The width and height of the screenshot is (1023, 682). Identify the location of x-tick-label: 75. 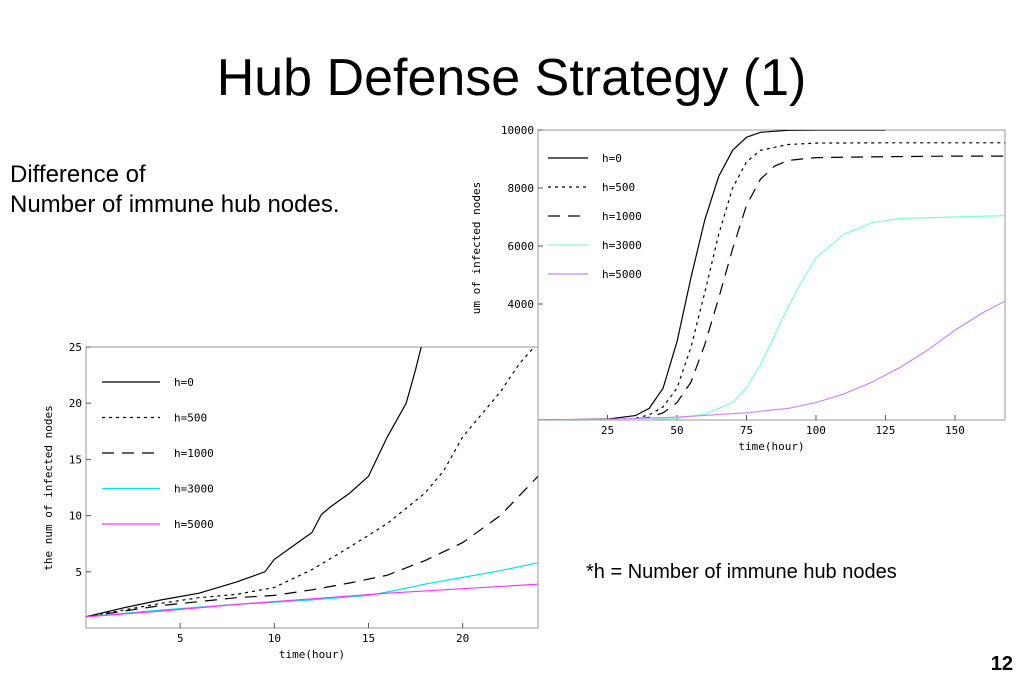
(746, 430).